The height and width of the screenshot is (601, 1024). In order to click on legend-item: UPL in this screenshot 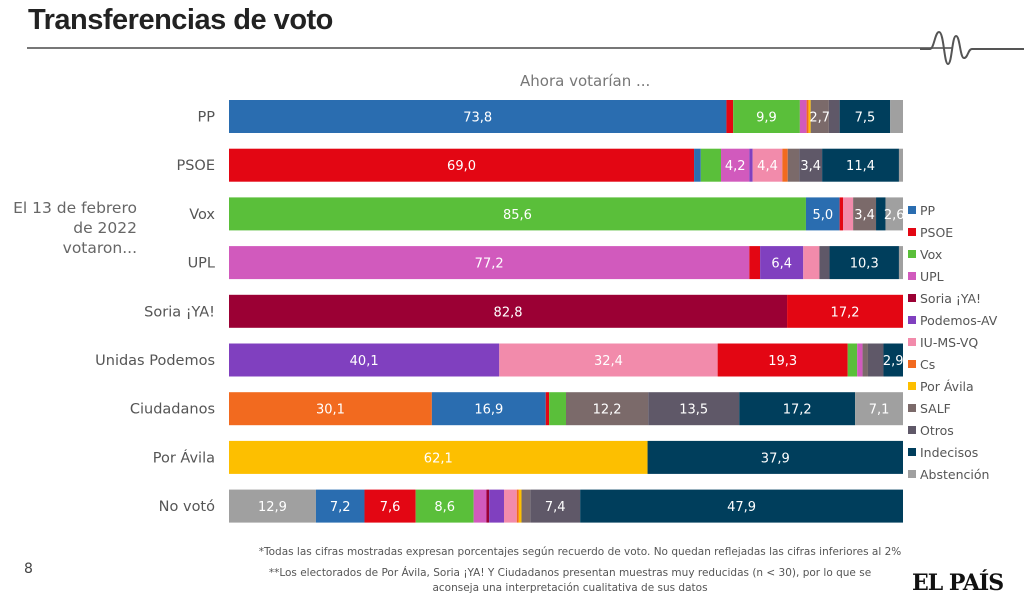, I will do `click(952, 276)`.